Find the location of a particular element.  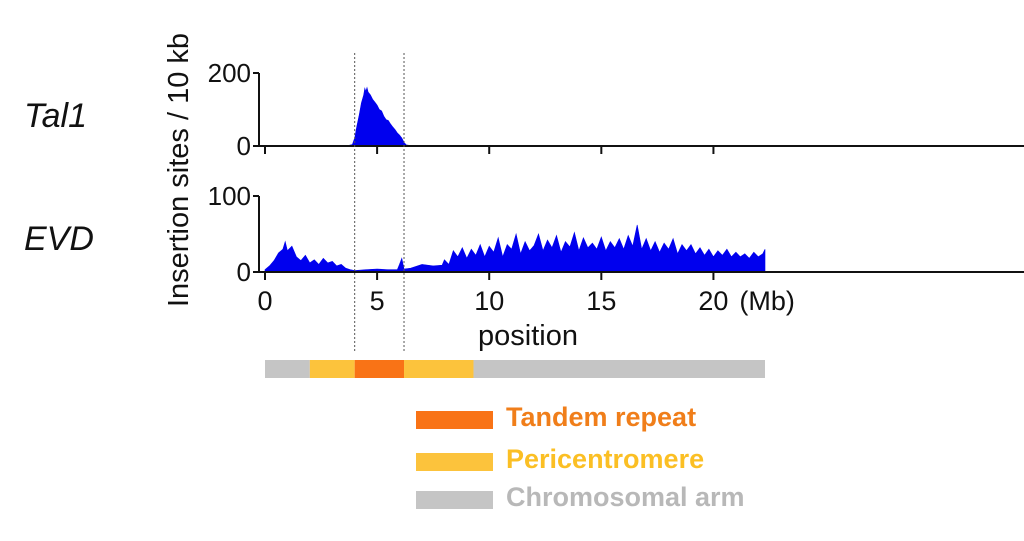

panel-label-evd: EVD is located at coordinates (59, 239).